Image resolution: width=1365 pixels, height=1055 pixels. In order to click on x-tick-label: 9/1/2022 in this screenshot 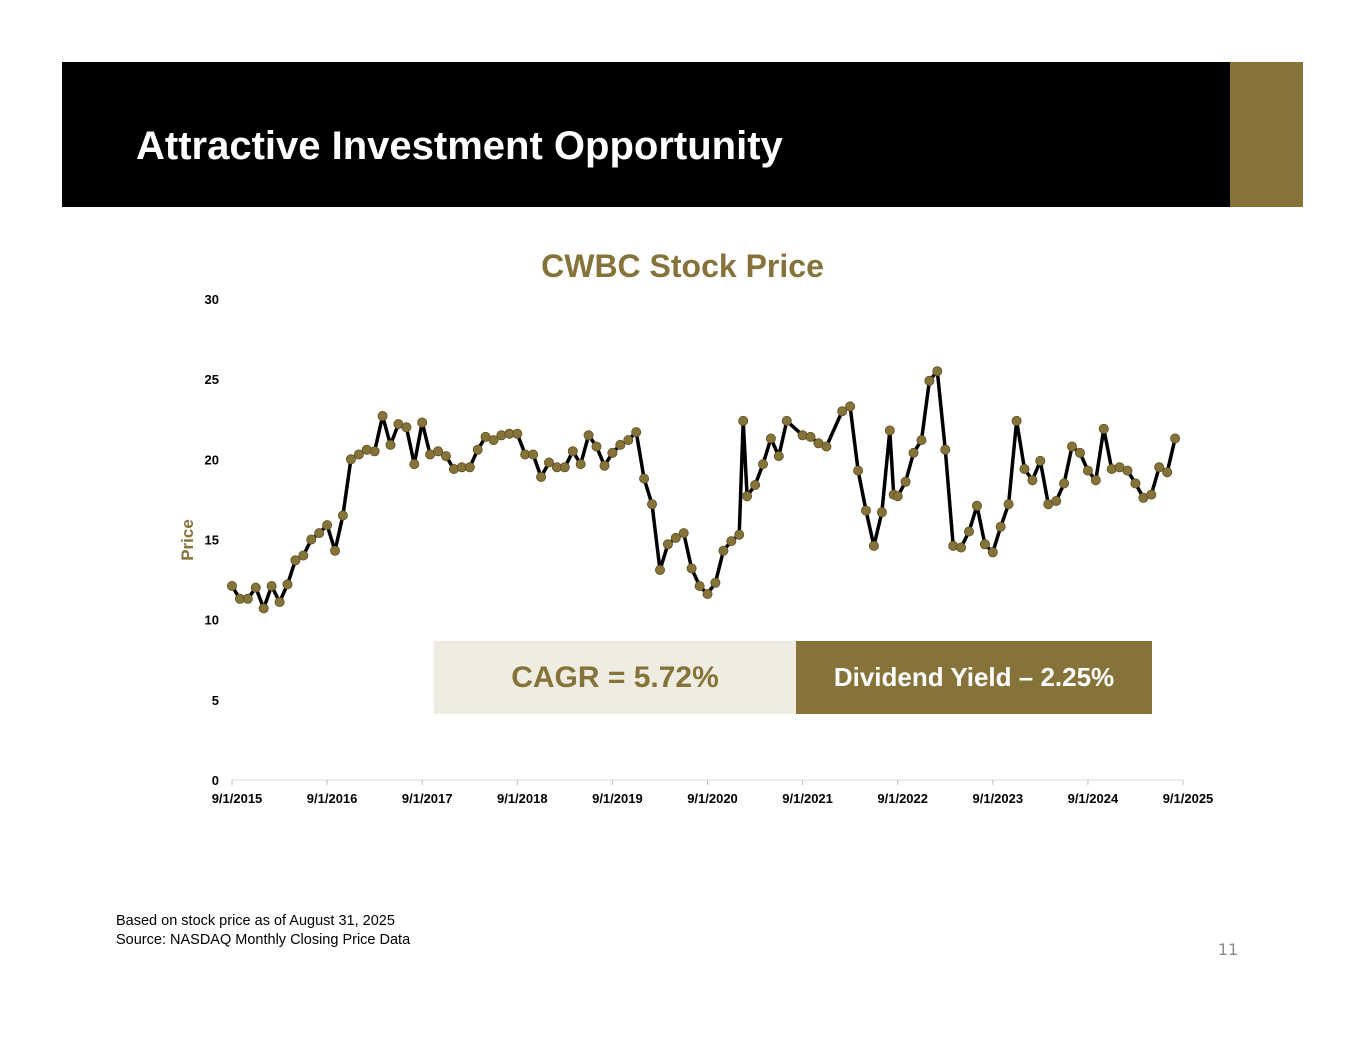, I will do `click(902, 798)`.